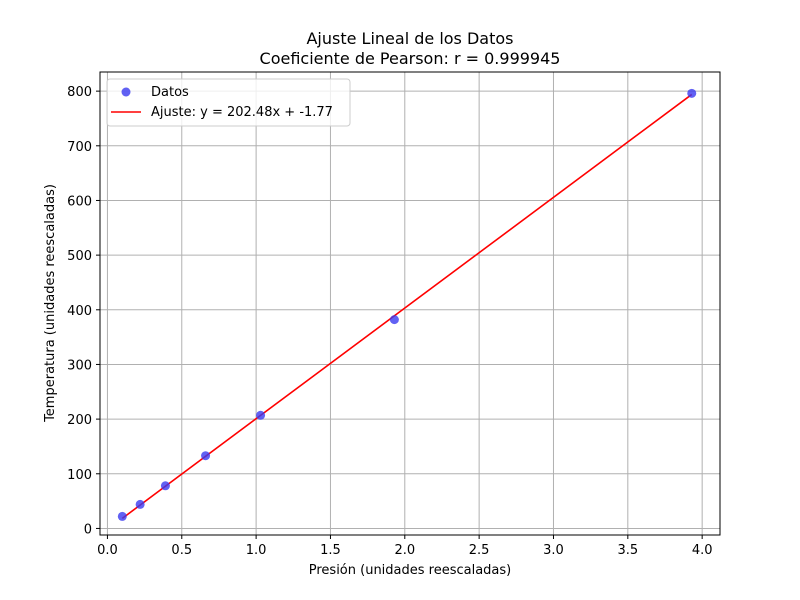 Image resolution: width=800 pixels, height=600 pixels. Describe the element at coordinates (242, 112) in the screenshot. I see `legend-label-ajuste: Ajuste: y = 202.48x + -1.77` at that location.